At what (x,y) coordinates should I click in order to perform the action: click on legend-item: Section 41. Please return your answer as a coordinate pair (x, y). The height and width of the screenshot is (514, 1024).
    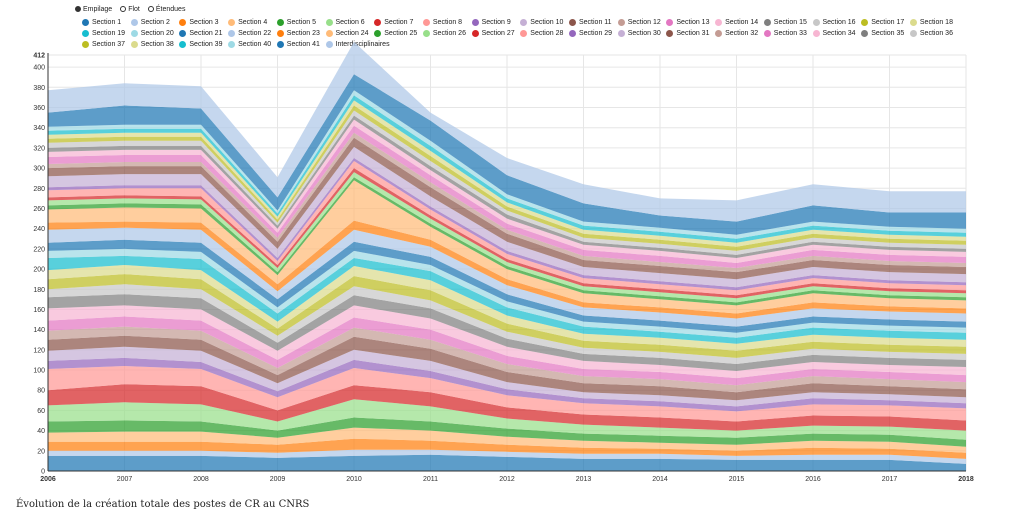
    Looking at the image, I should click on (298, 44).